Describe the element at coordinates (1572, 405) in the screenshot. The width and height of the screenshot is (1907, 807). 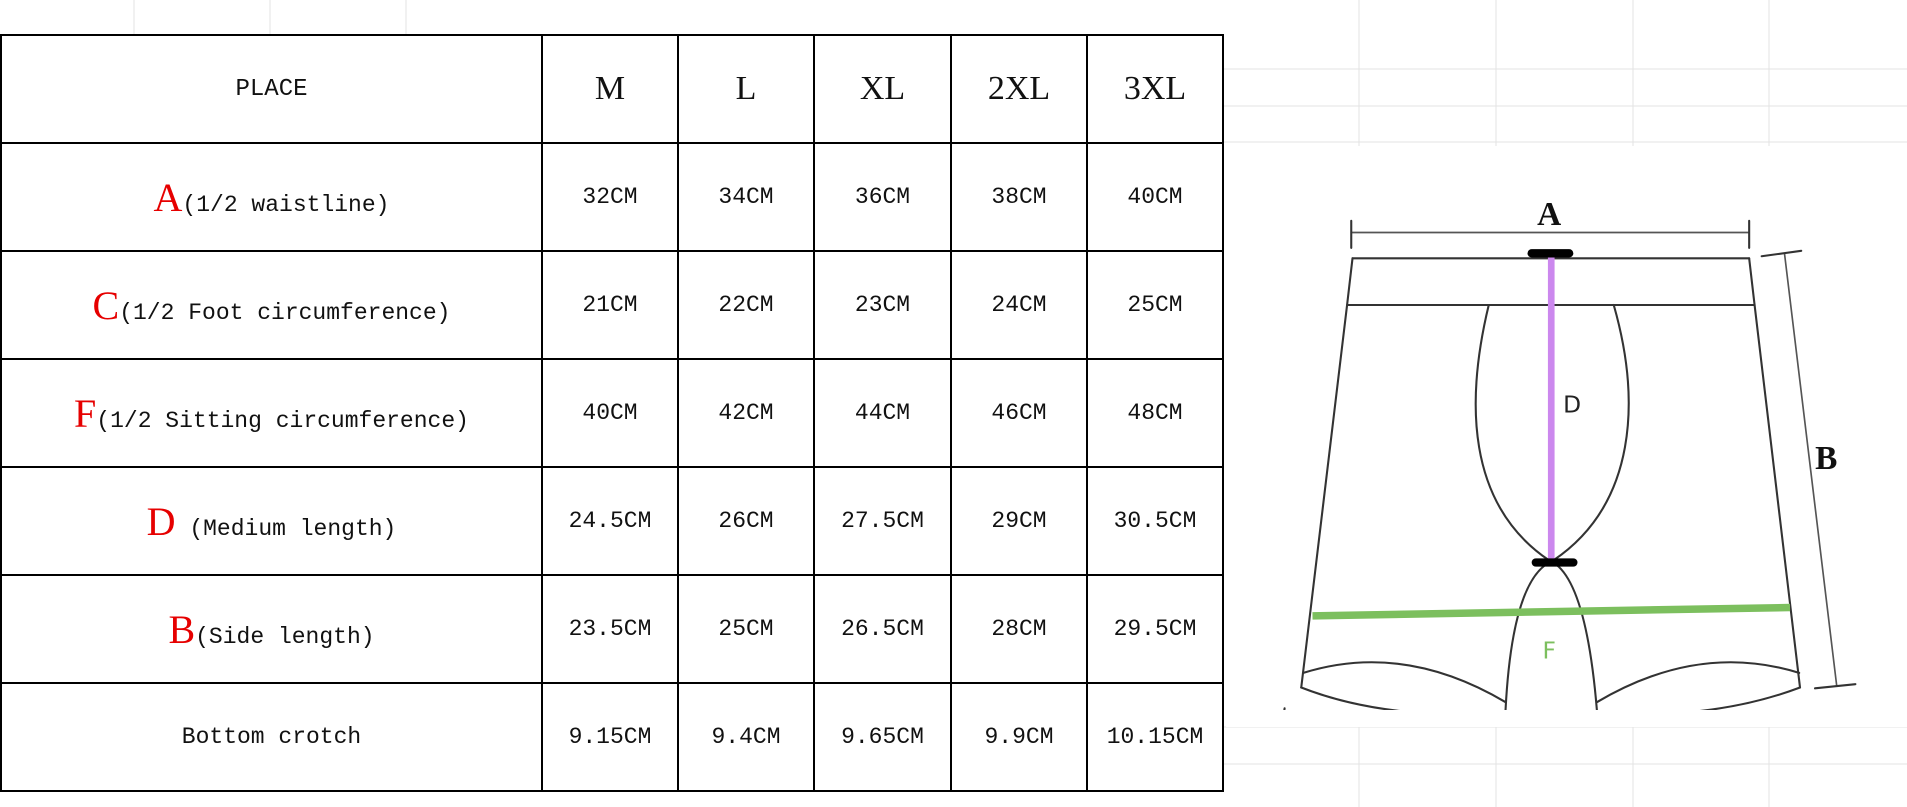
I see `label-d: D` at that location.